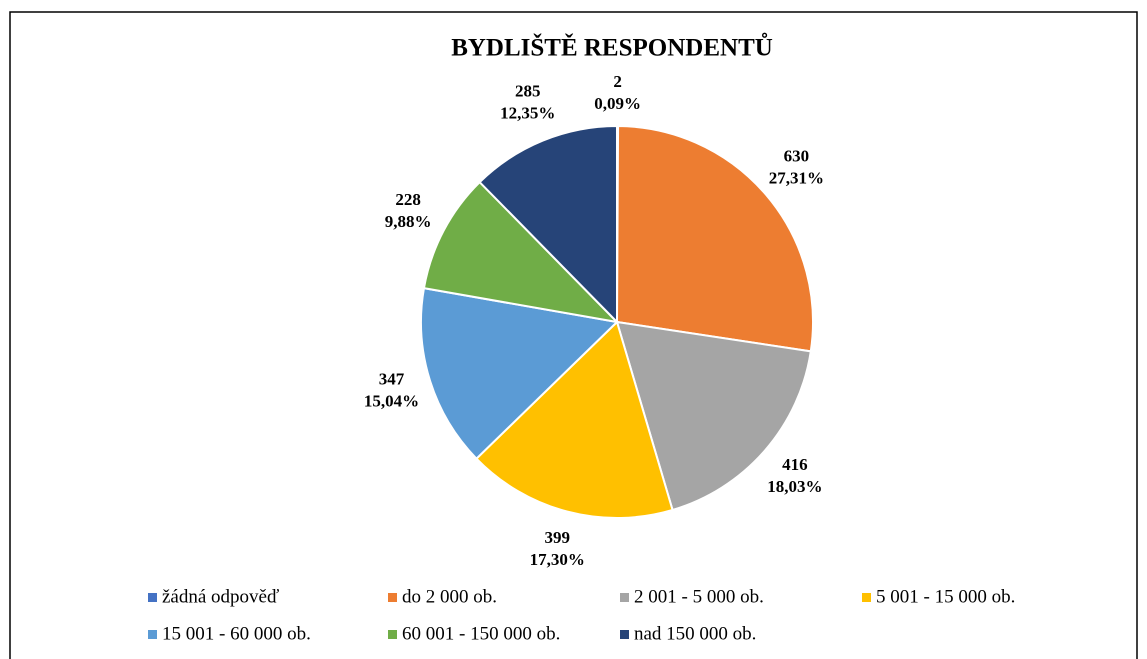 The width and height of the screenshot is (1147, 659). Describe the element at coordinates (699, 596) in the screenshot. I see `legend-label: 2 001 - 5 000 ob.` at that location.